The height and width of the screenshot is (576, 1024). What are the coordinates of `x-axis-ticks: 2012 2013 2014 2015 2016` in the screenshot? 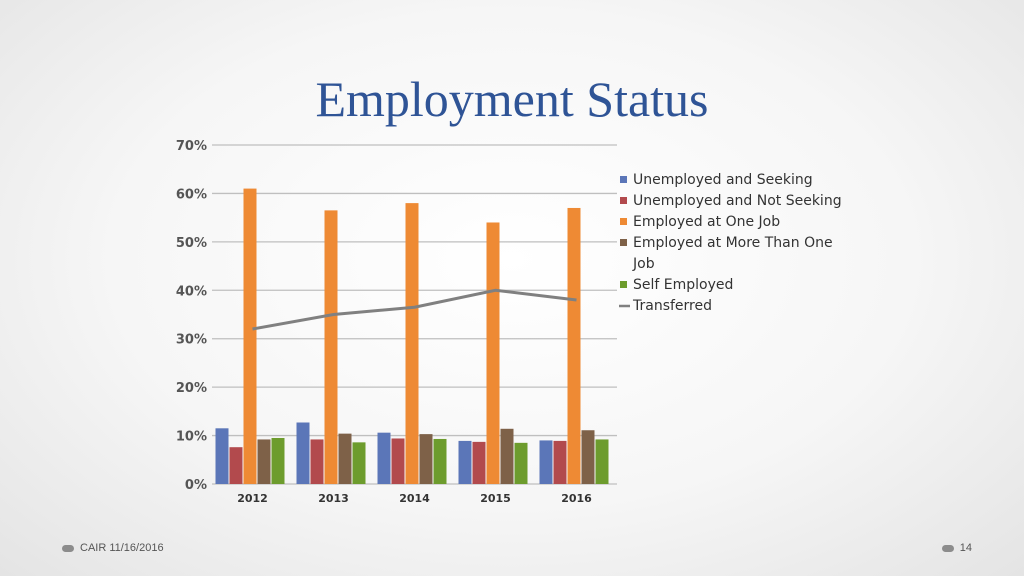 It's located at (414, 498).